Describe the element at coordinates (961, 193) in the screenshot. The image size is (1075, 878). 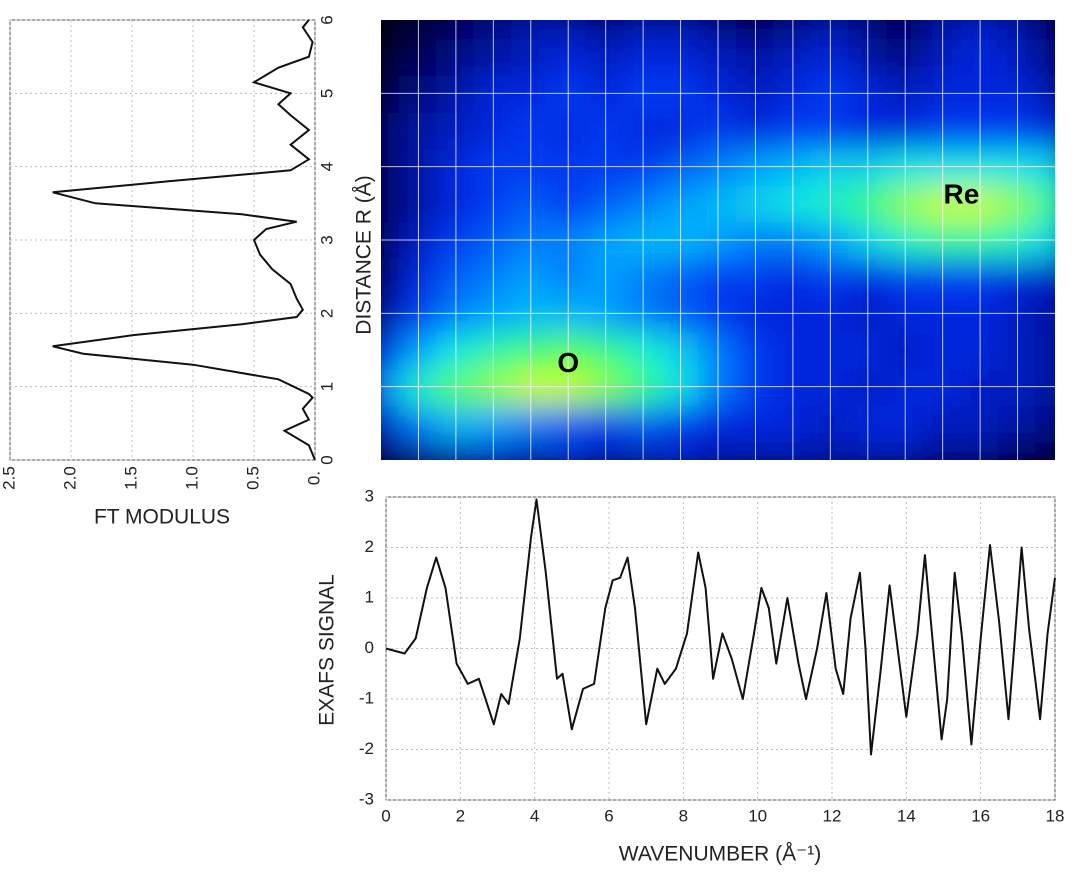
I see `annotation: Re` at that location.